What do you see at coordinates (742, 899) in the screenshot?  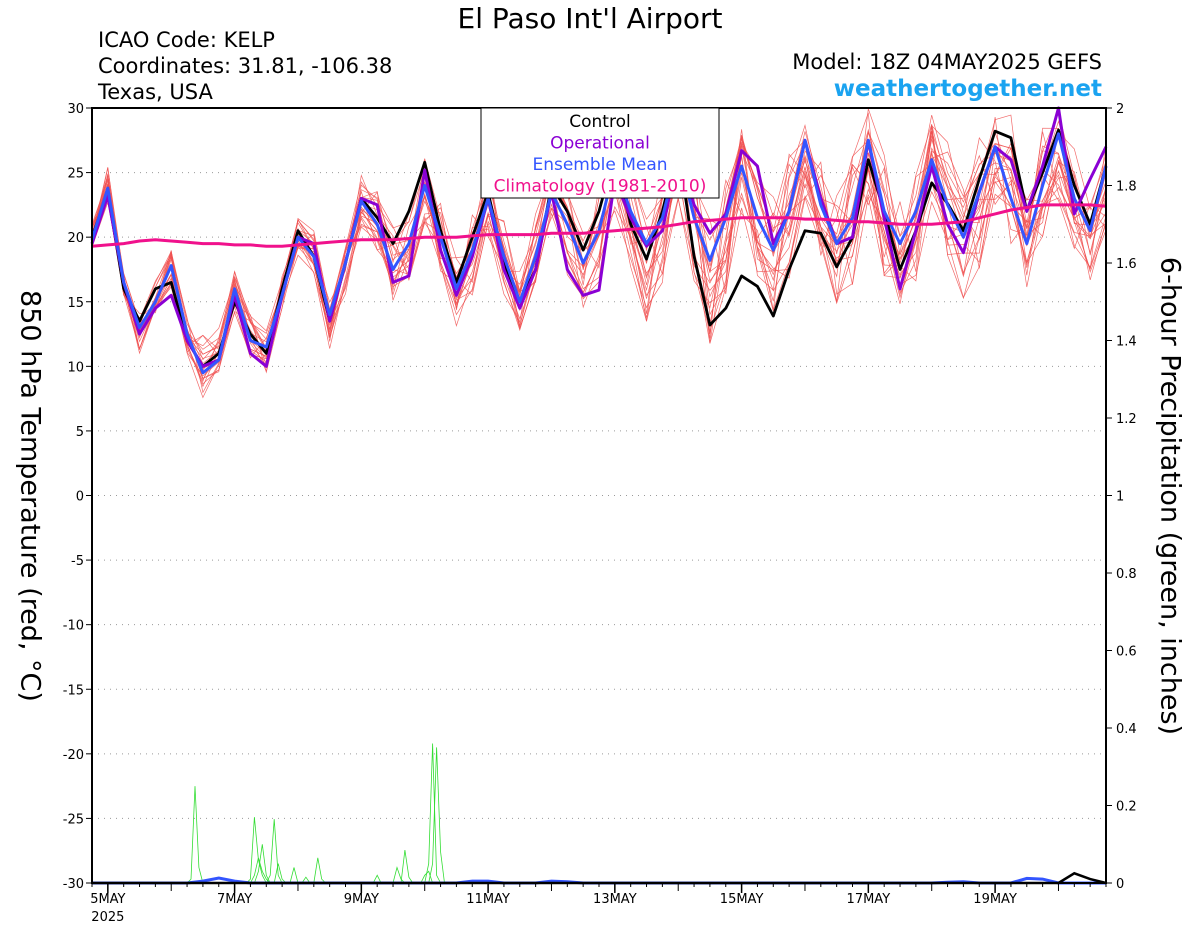 I see `x-tick-label: 15MAY` at bounding box center [742, 899].